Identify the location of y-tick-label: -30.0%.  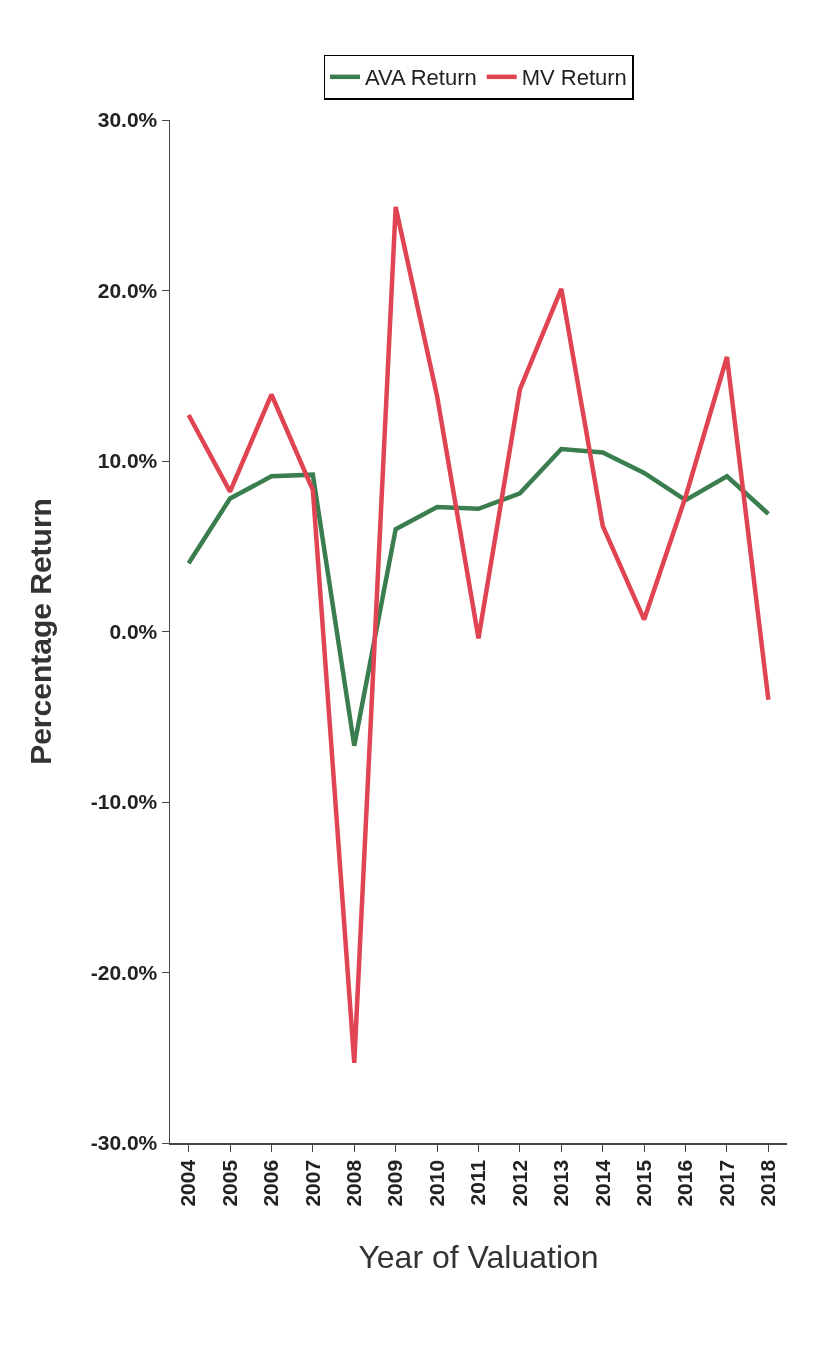
(124, 1143).